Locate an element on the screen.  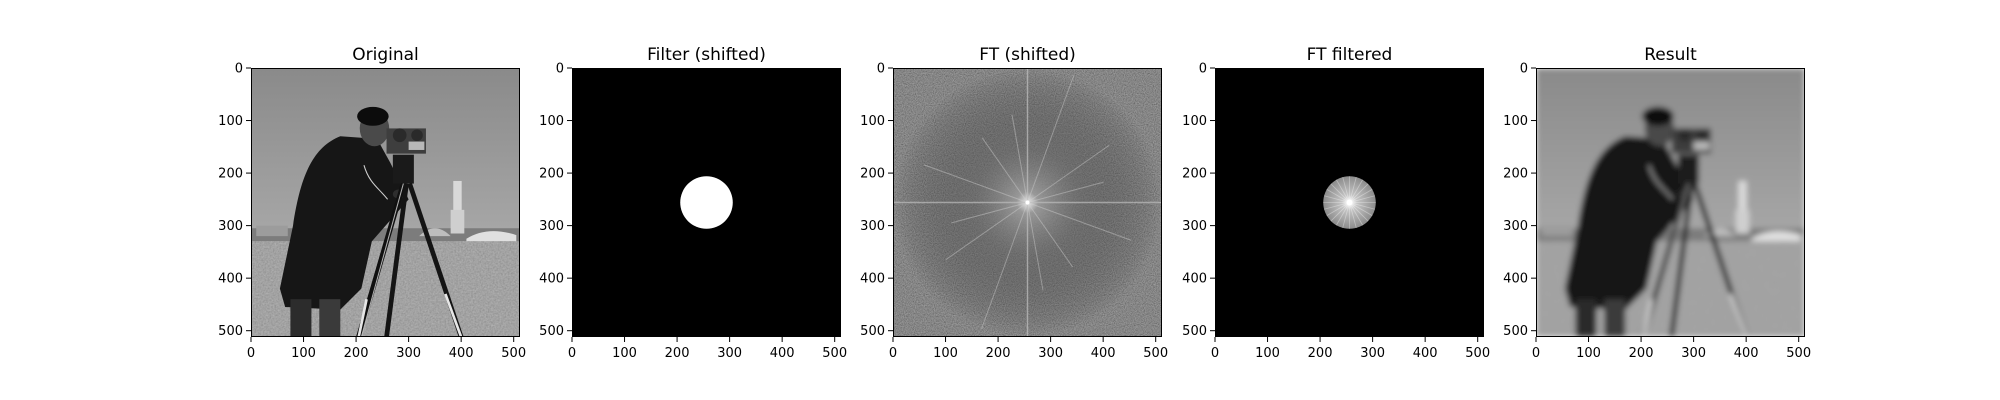
panel-5: Result 0 100 200 300 400 500 0 100 200 300 400 500 is located at coordinates (1657, 203).